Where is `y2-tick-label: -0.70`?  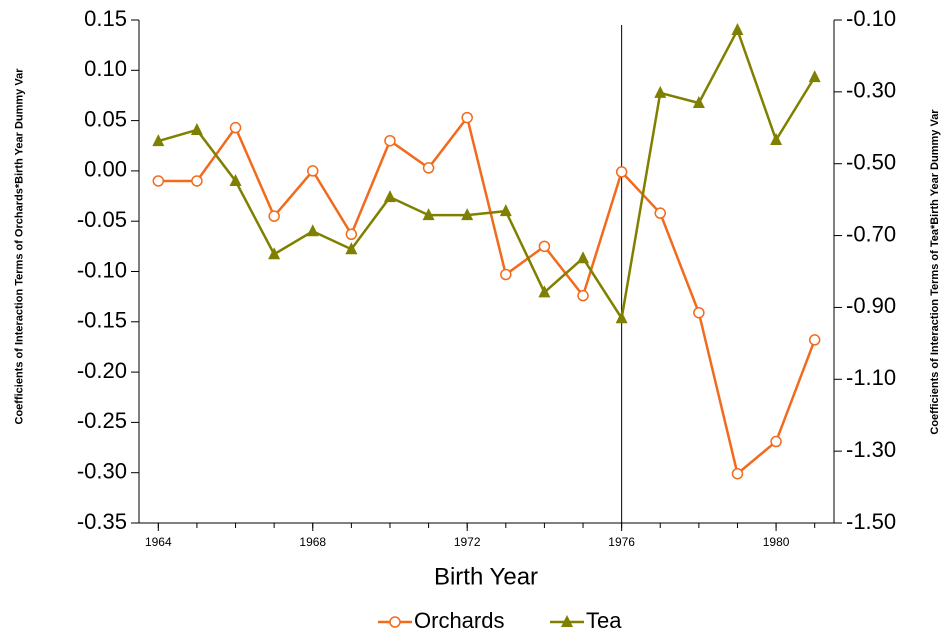
y2-tick-label: -0.70 is located at coordinates (871, 233).